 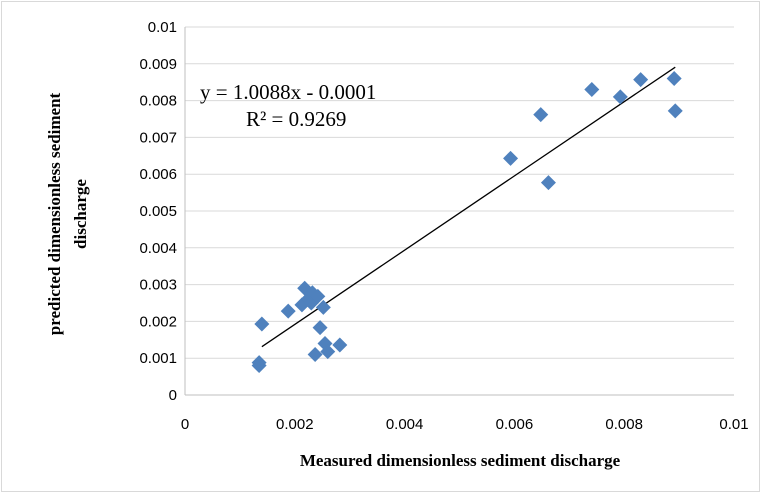 I want to click on x-tick-label: 0.004, so click(x=405, y=424).